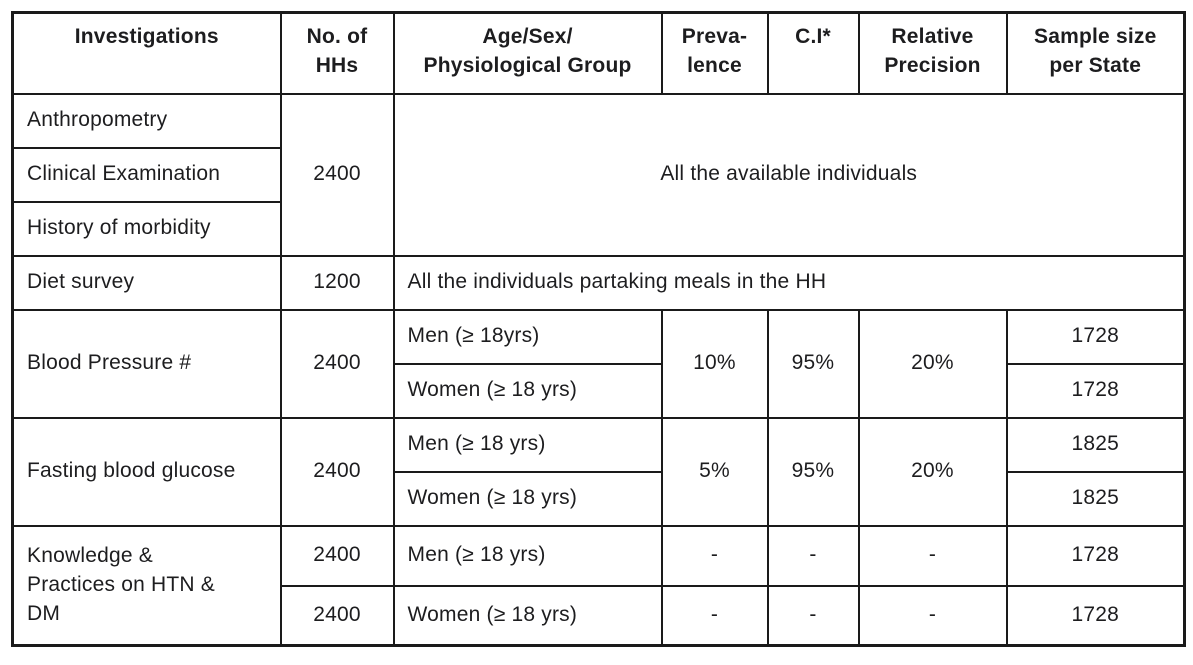 The height and width of the screenshot is (665, 1193). I want to click on cell-clinical-examination: Clinical Examination, so click(146, 174).